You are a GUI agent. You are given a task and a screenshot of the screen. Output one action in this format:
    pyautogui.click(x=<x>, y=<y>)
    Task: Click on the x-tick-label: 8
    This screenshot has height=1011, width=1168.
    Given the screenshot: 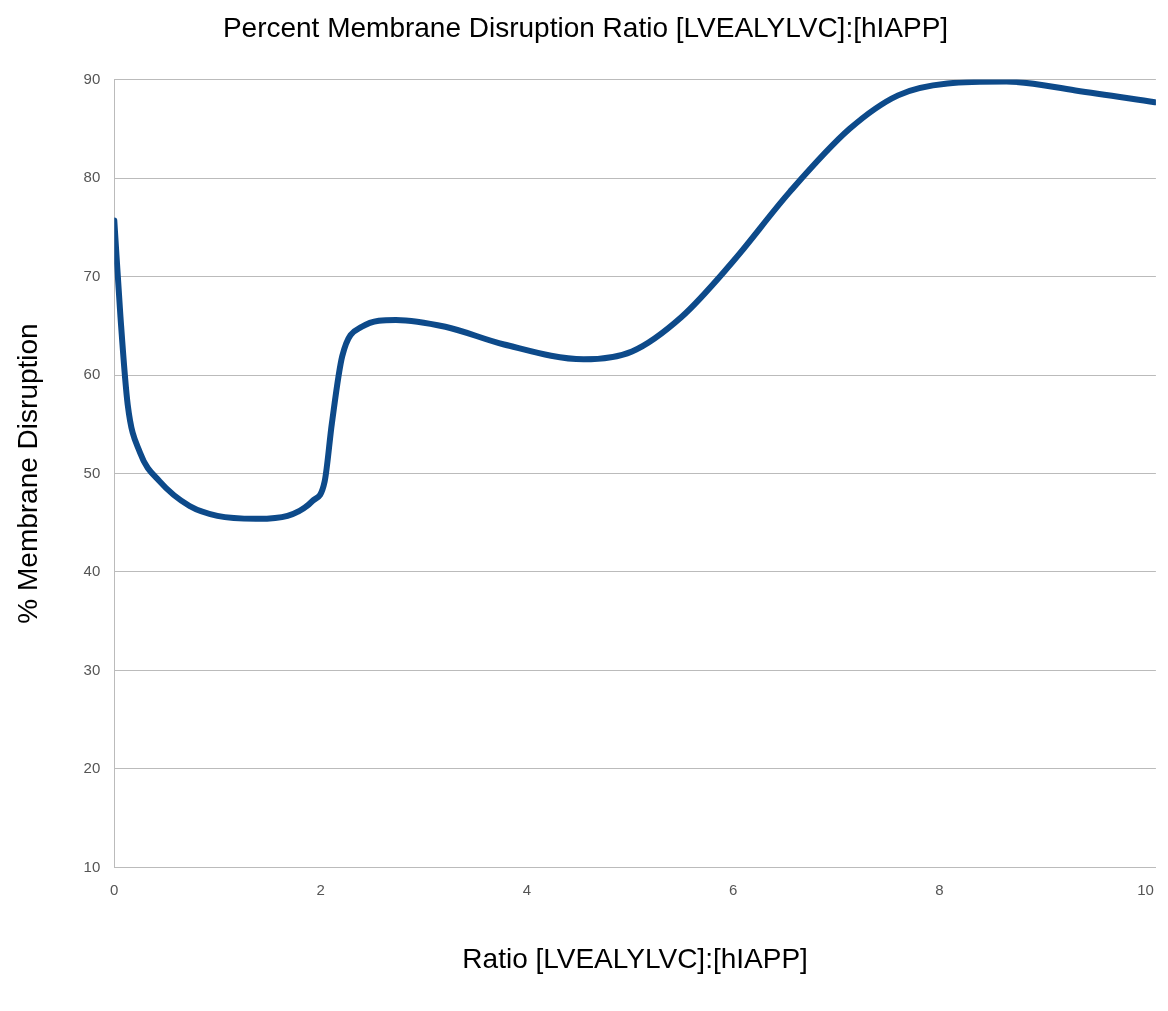 What is the action you would take?
    pyautogui.click(x=939, y=889)
    